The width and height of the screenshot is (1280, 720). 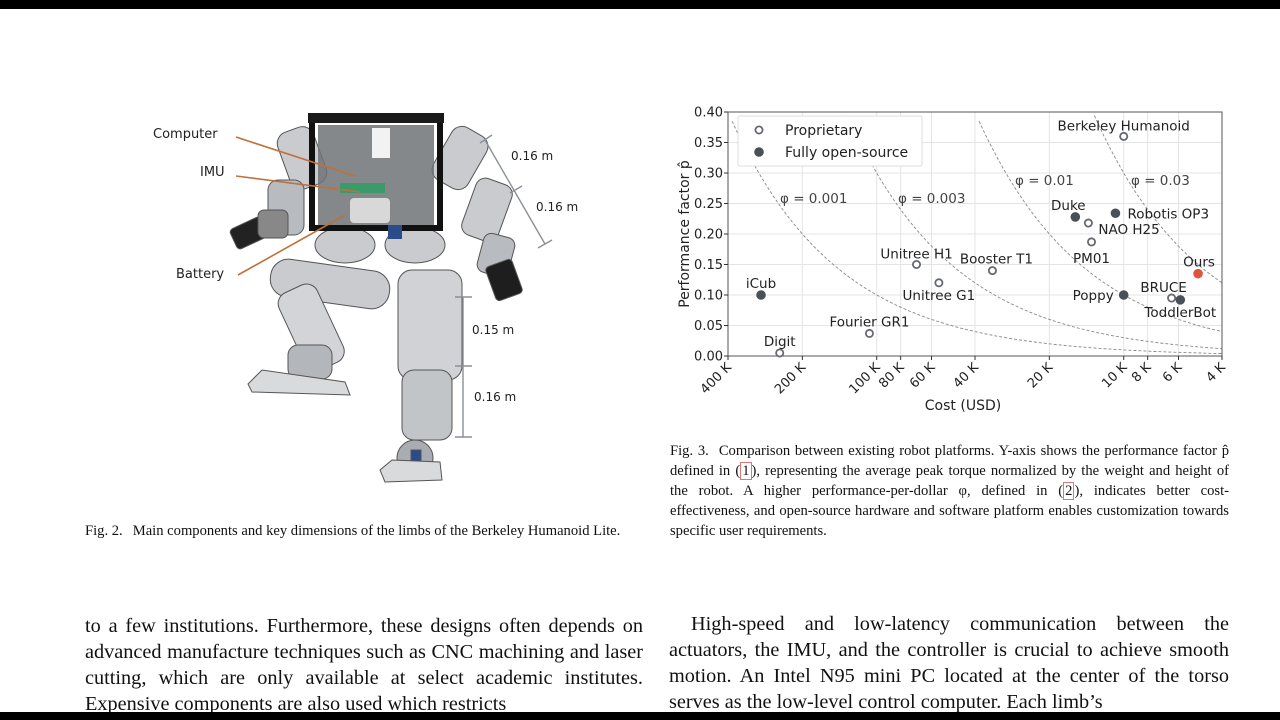 I want to click on iso-curve-label: φ = 0.003, so click(x=931, y=199).